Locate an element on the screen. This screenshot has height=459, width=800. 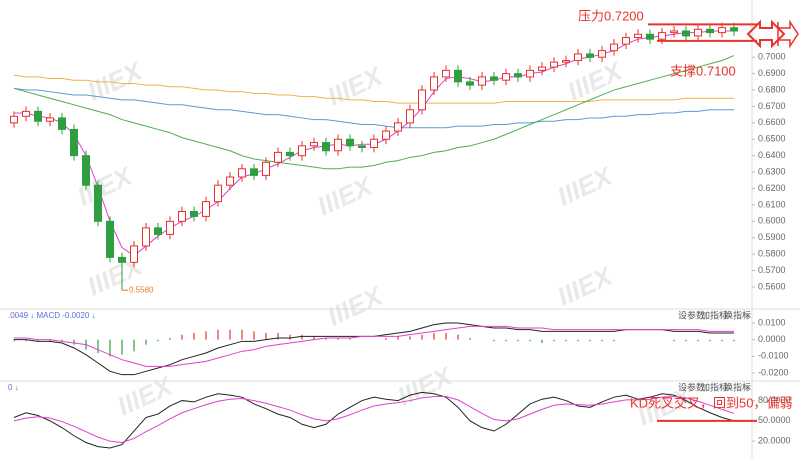
y-tick-label: 0.6600 is located at coordinates (772, 122).